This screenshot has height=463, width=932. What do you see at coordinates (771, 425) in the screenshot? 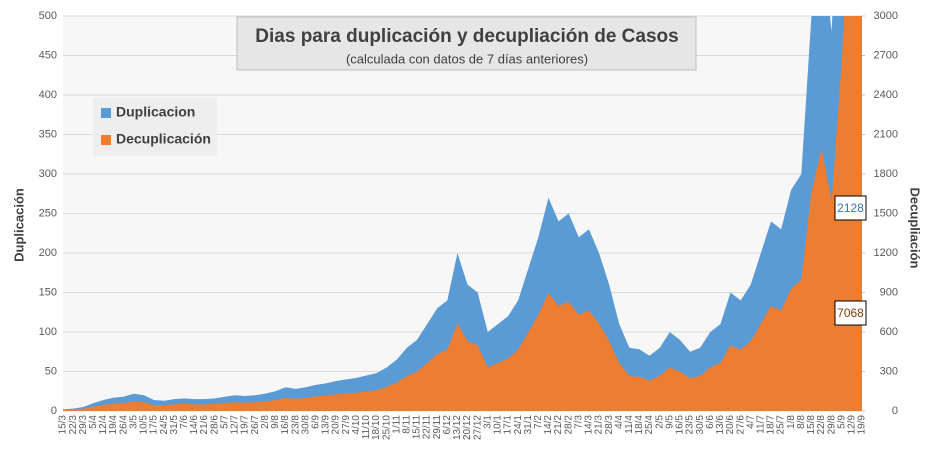
I see `x-tick-label: 18/7` at bounding box center [771, 425].